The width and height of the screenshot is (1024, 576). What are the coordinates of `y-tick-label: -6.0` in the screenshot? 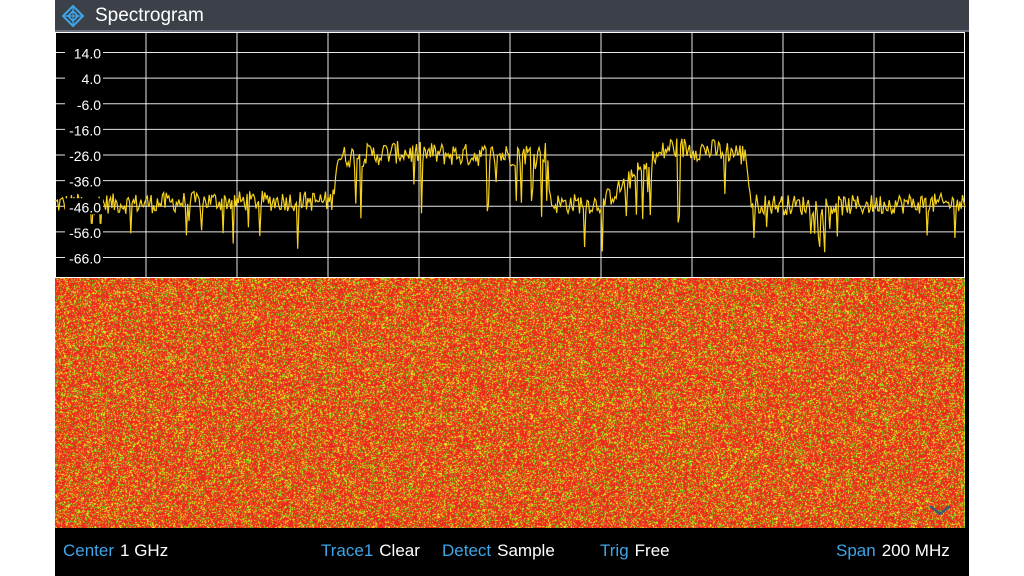 It's located at (89, 105).